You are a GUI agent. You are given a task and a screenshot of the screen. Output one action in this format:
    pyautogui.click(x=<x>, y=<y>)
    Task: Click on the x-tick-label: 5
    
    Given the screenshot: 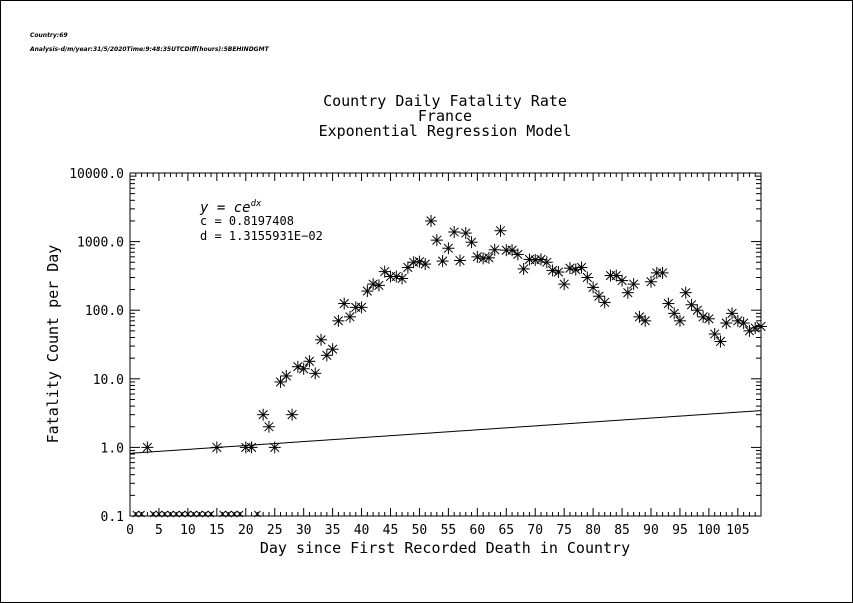 What is the action you would take?
    pyautogui.click(x=159, y=530)
    